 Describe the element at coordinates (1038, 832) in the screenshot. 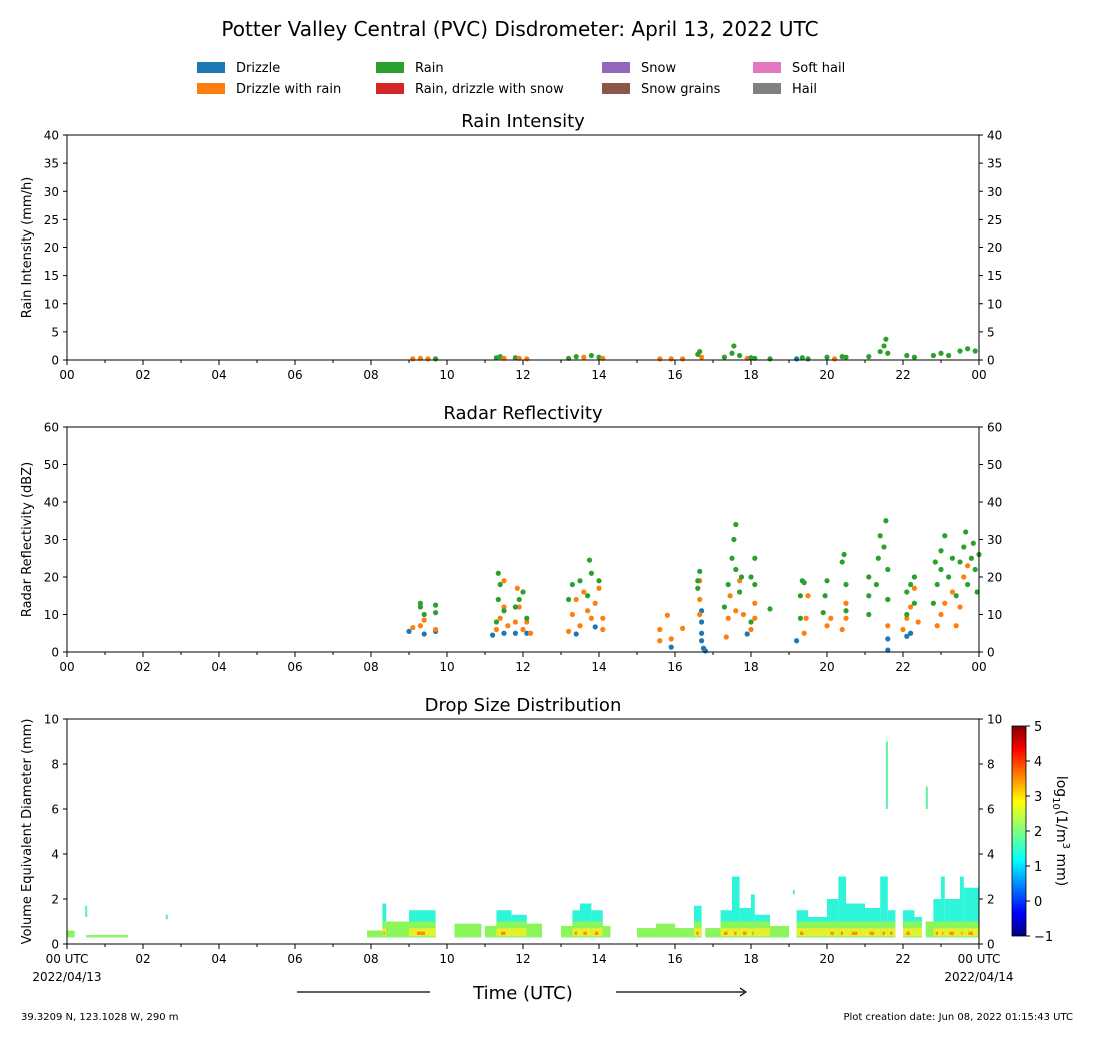

I see `colorbar-tick-label: 2` at that location.